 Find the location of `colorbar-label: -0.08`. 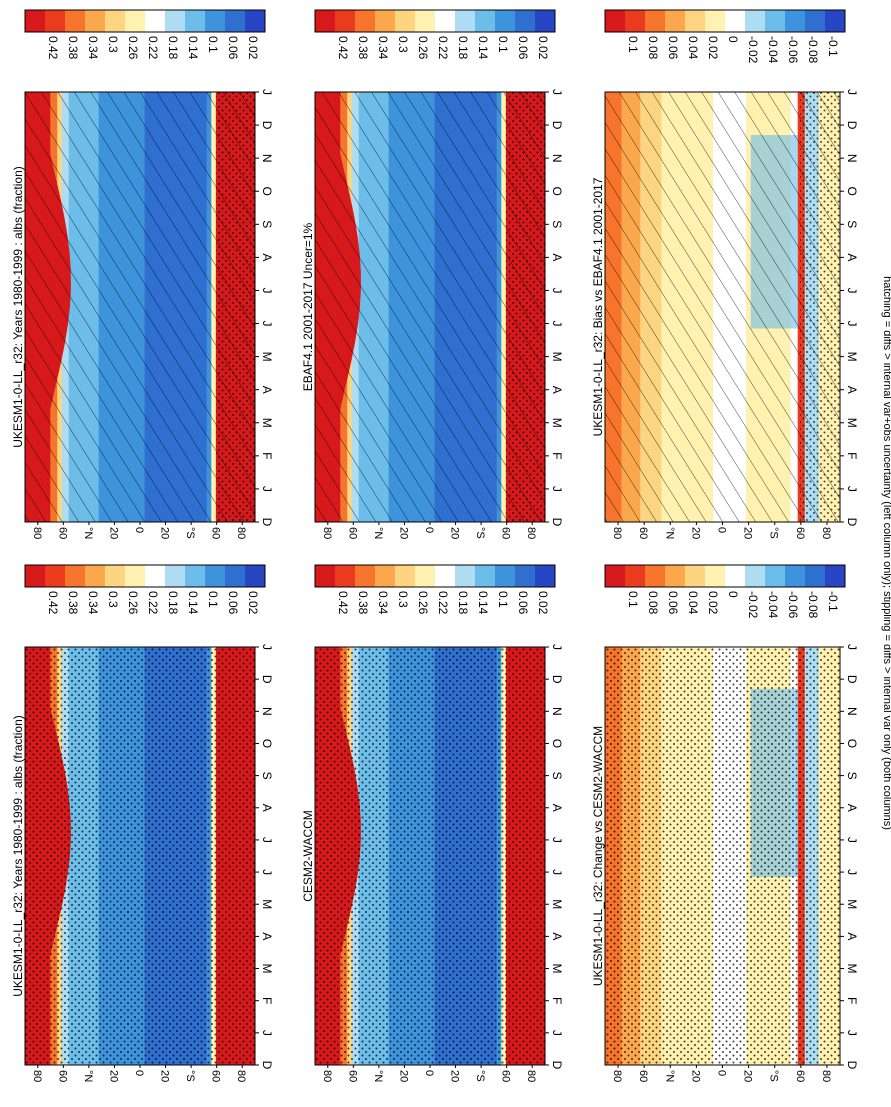

colorbar-label: -0.08 is located at coordinates (813, 50).